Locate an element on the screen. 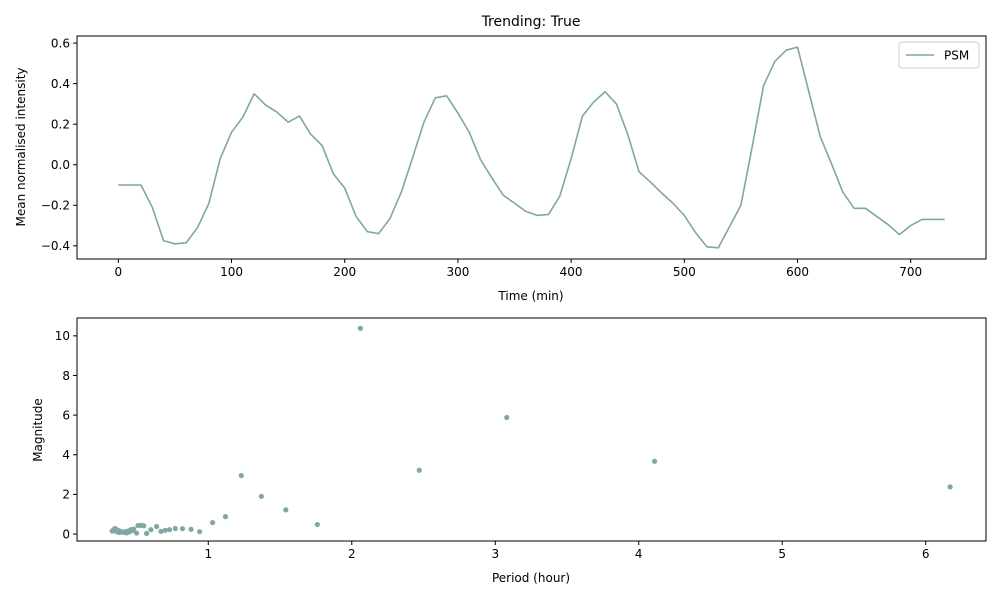 This screenshot has width=1000, height=604. bottom-y-tick-label: 6 is located at coordinates (66, 415).